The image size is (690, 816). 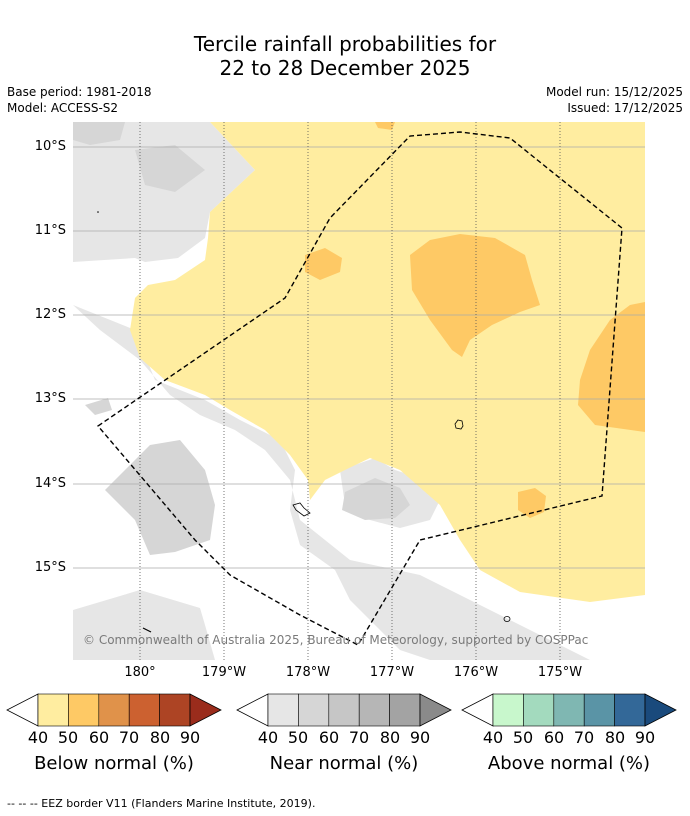 I want to click on map-title-line2: 22 to 28 December 2025, so click(x=345, y=68).